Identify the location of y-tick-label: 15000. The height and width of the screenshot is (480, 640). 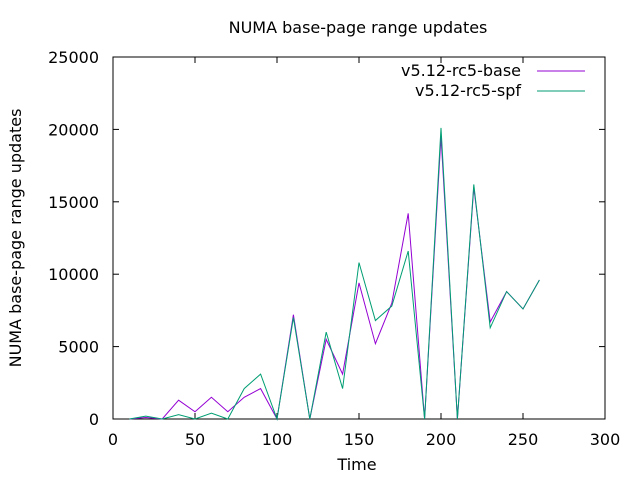
(73, 202).